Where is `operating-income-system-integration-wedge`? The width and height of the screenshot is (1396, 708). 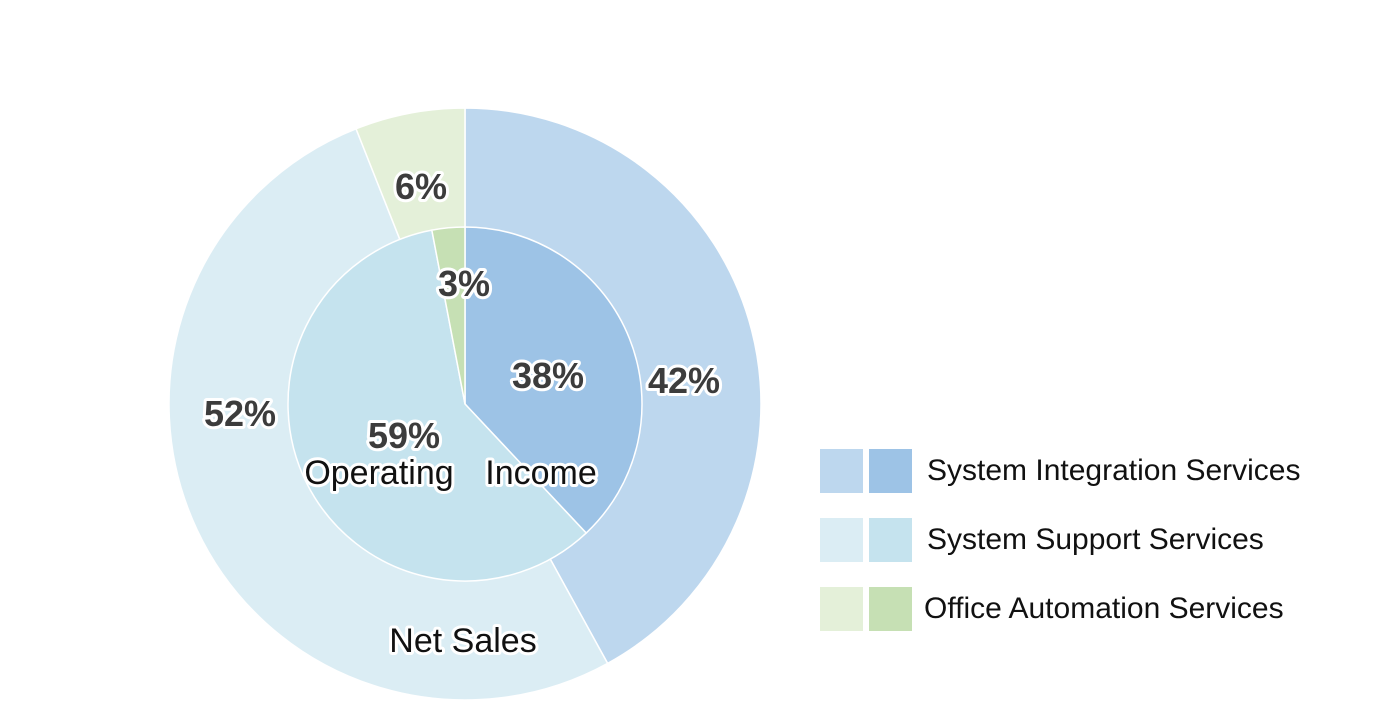
operating-income-system-integration-wedge is located at coordinates (553, 380).